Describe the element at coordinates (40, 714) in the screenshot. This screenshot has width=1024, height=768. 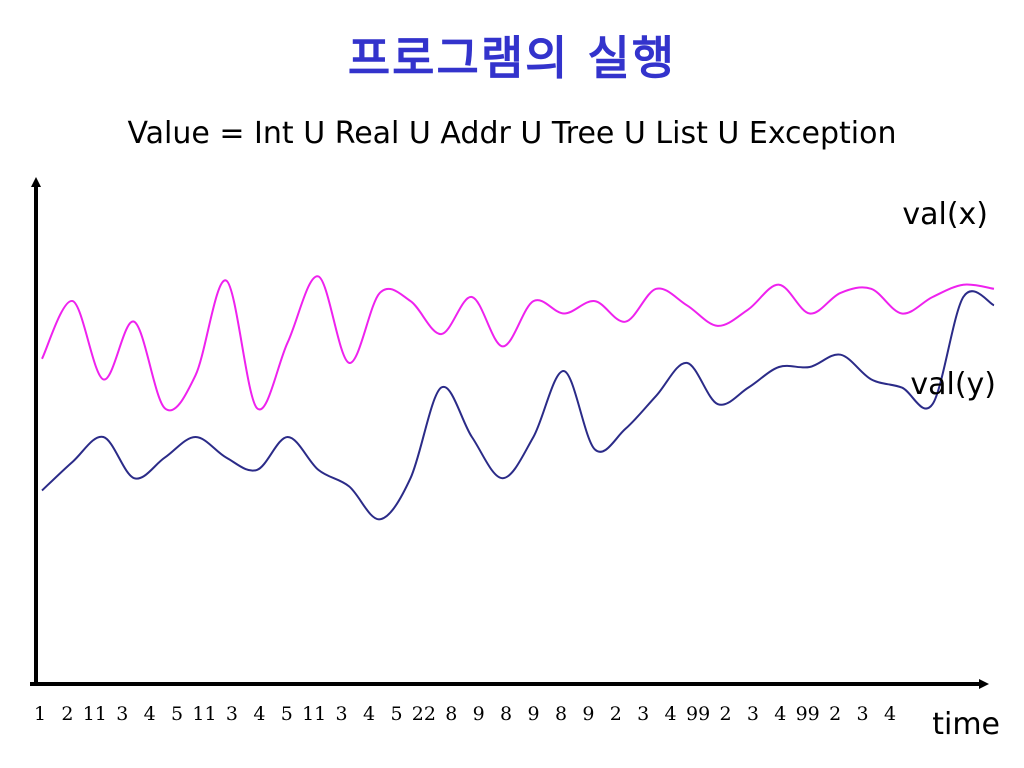
I see `x-tick-label: 1` at that location.